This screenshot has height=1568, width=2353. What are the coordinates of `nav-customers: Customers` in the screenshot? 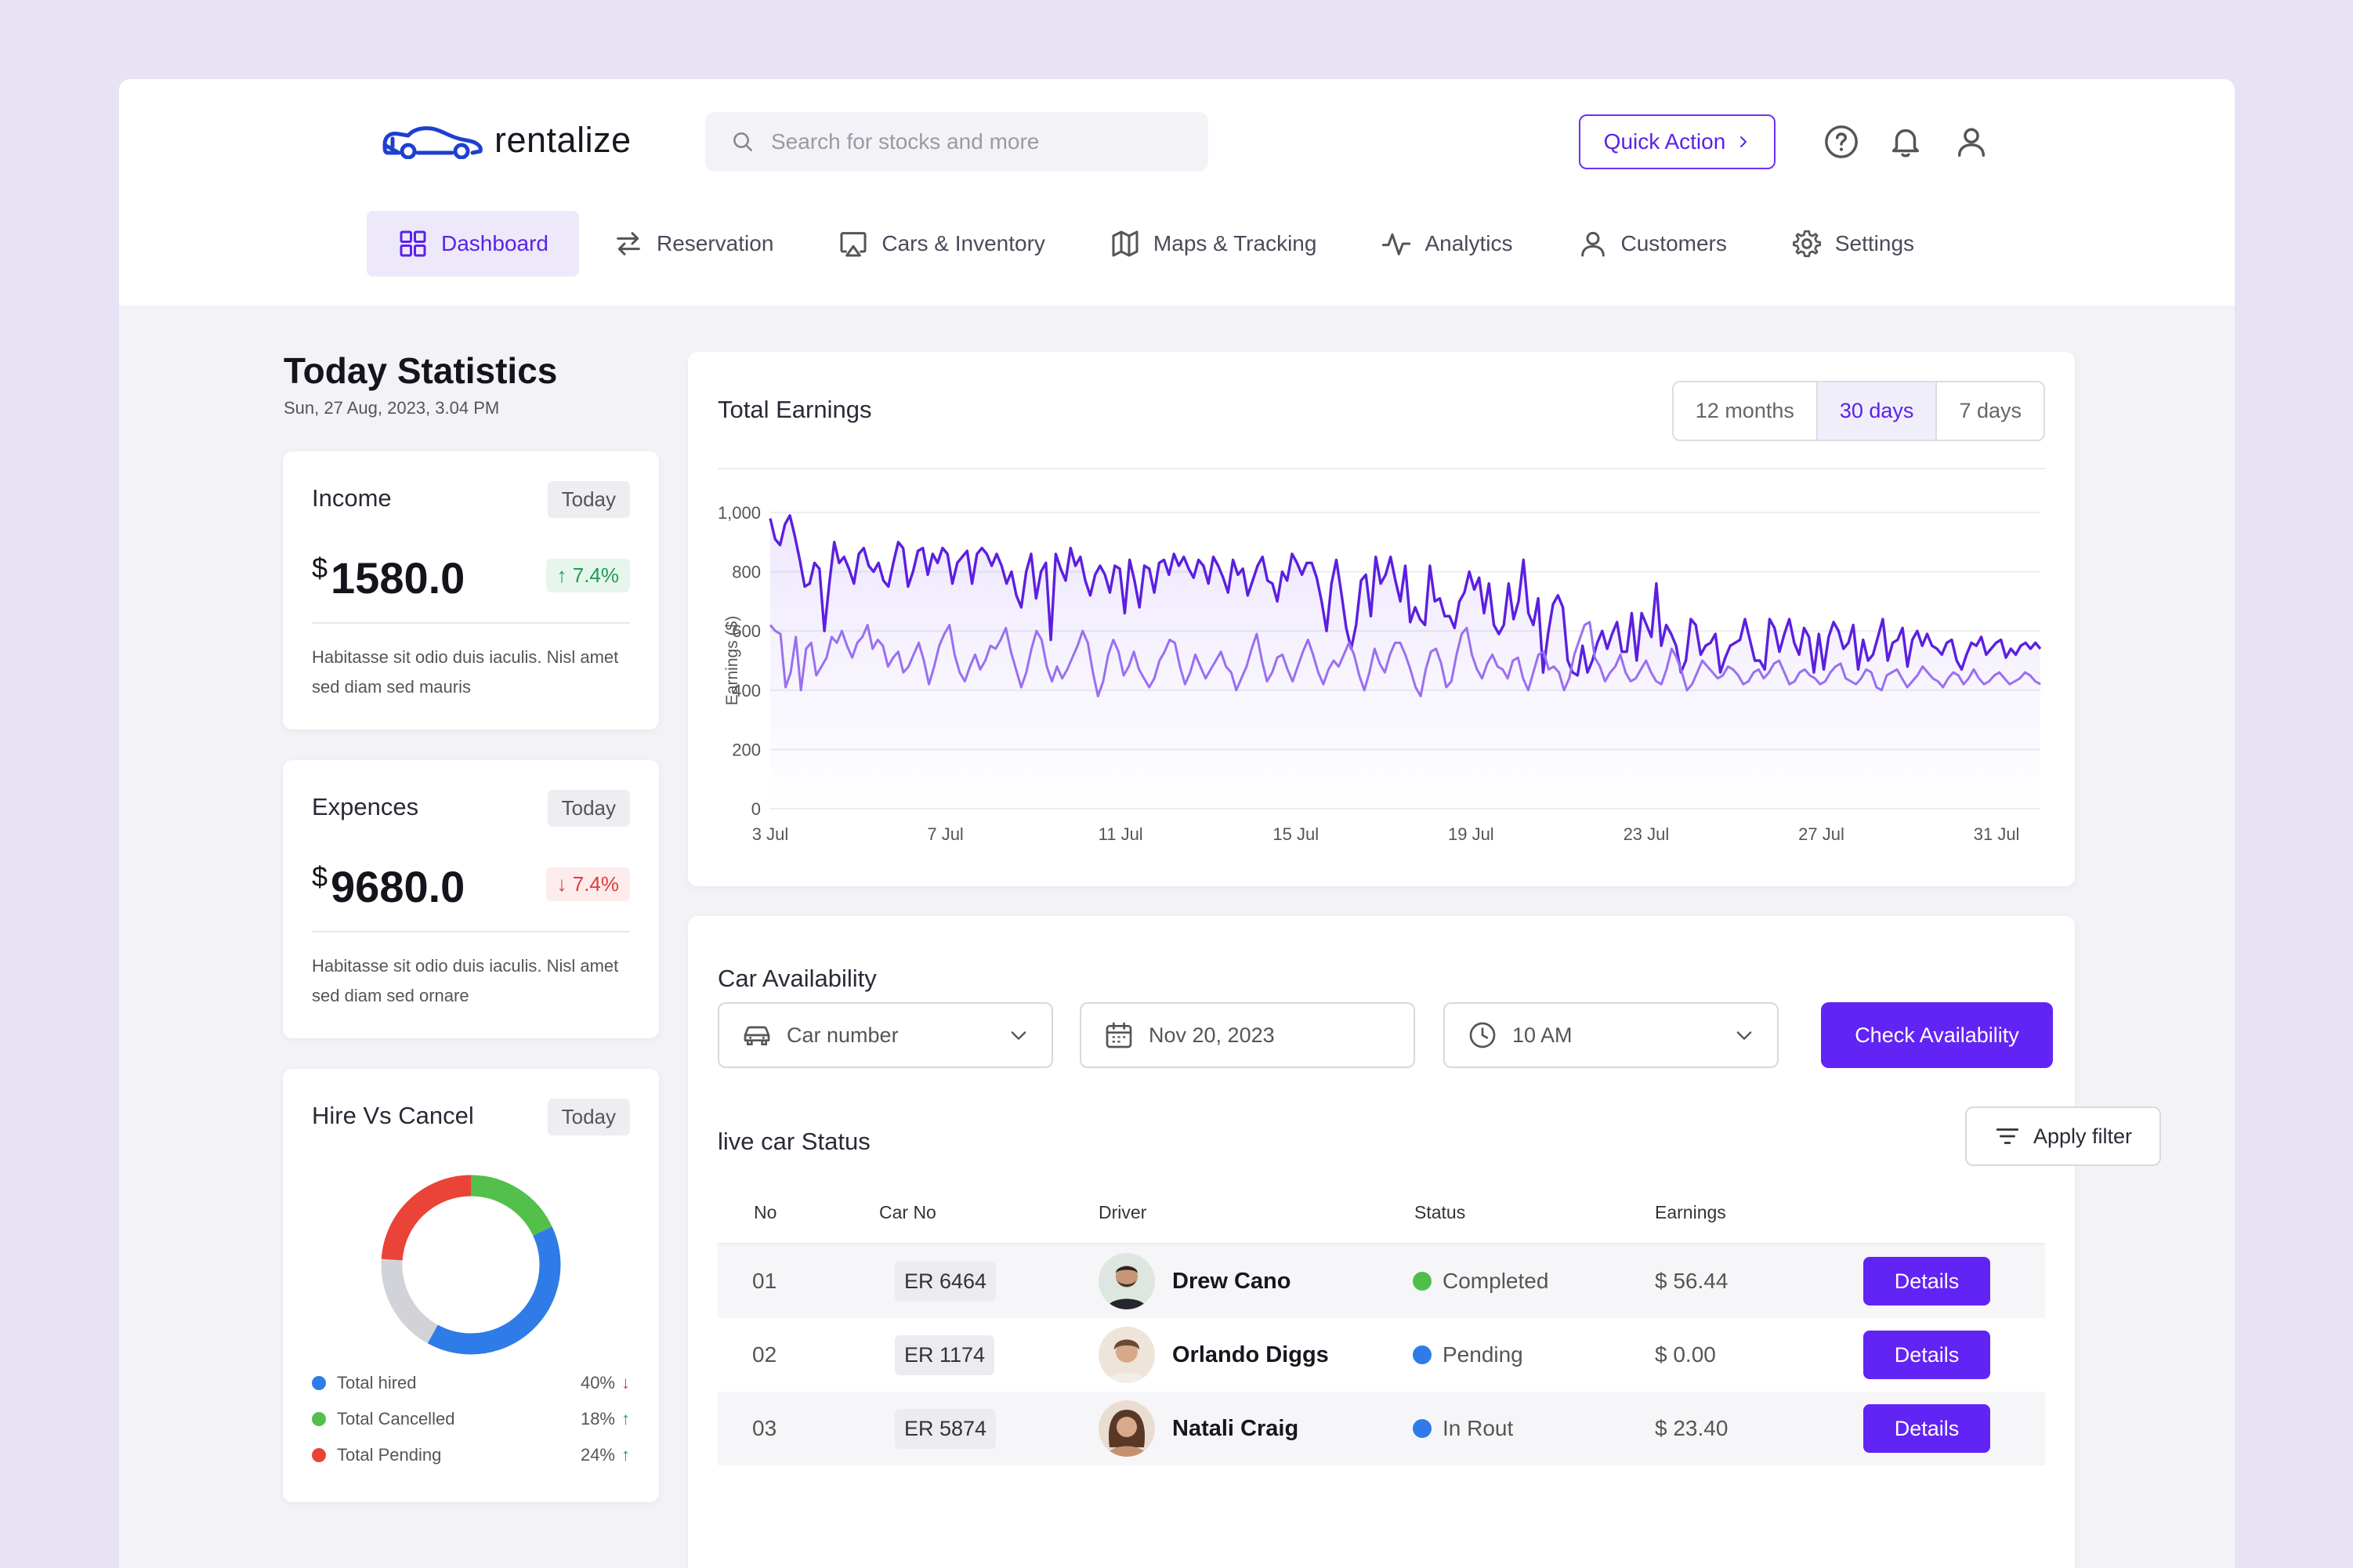 It's located at (1652, 244).